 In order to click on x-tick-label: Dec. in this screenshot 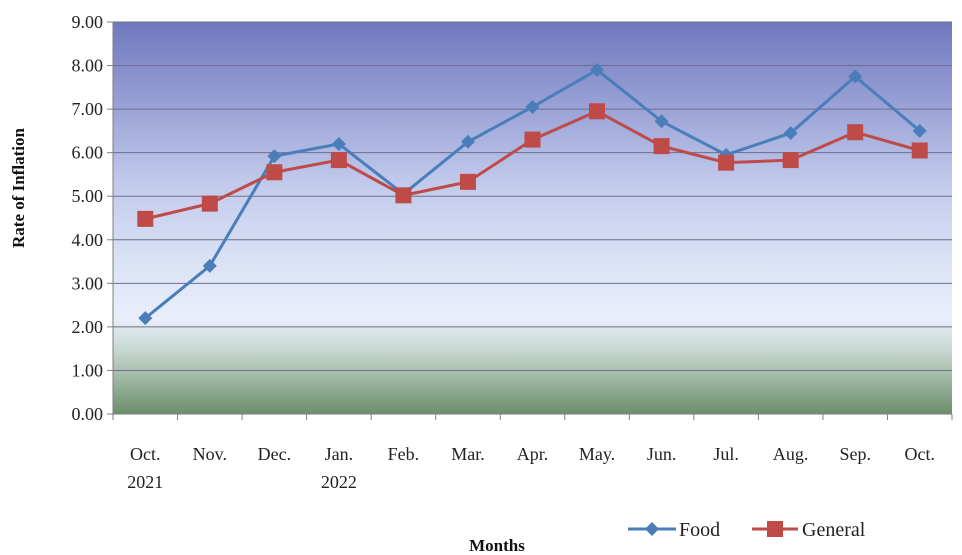, I will do `click(274, 454)`.